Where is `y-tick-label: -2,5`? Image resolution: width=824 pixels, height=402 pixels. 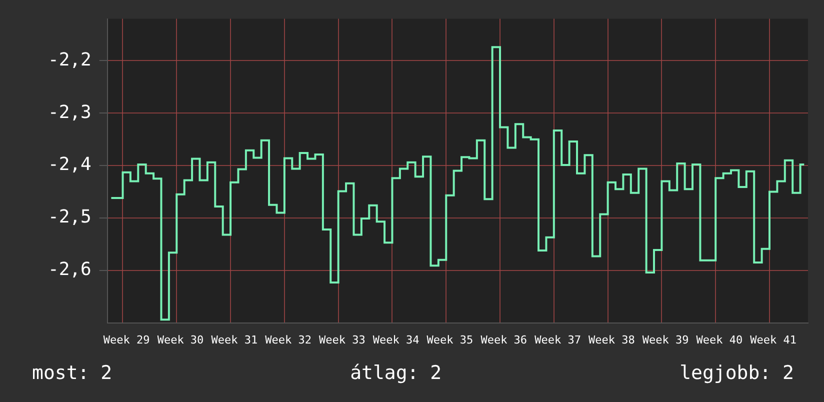
y-tick-label: -2,5 is located at coordinates (70, 217).